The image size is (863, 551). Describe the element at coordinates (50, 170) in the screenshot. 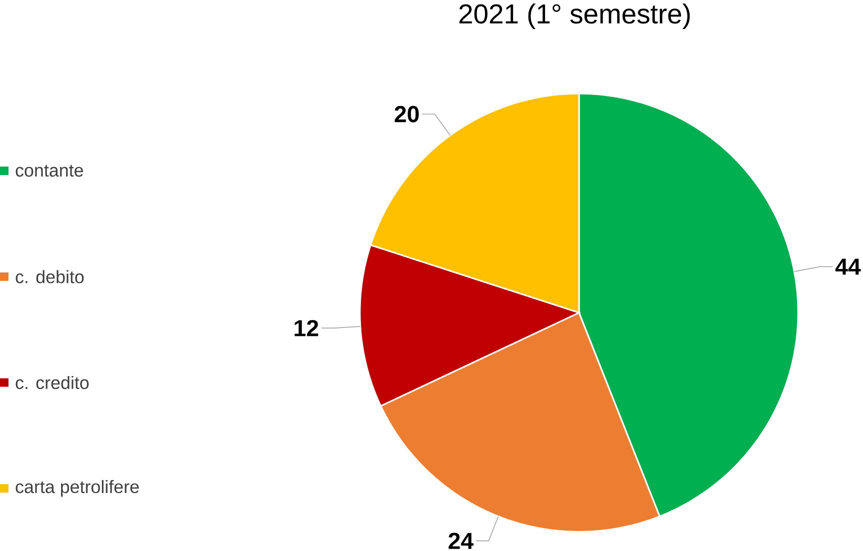

I see `legend-label: contante` at that location.